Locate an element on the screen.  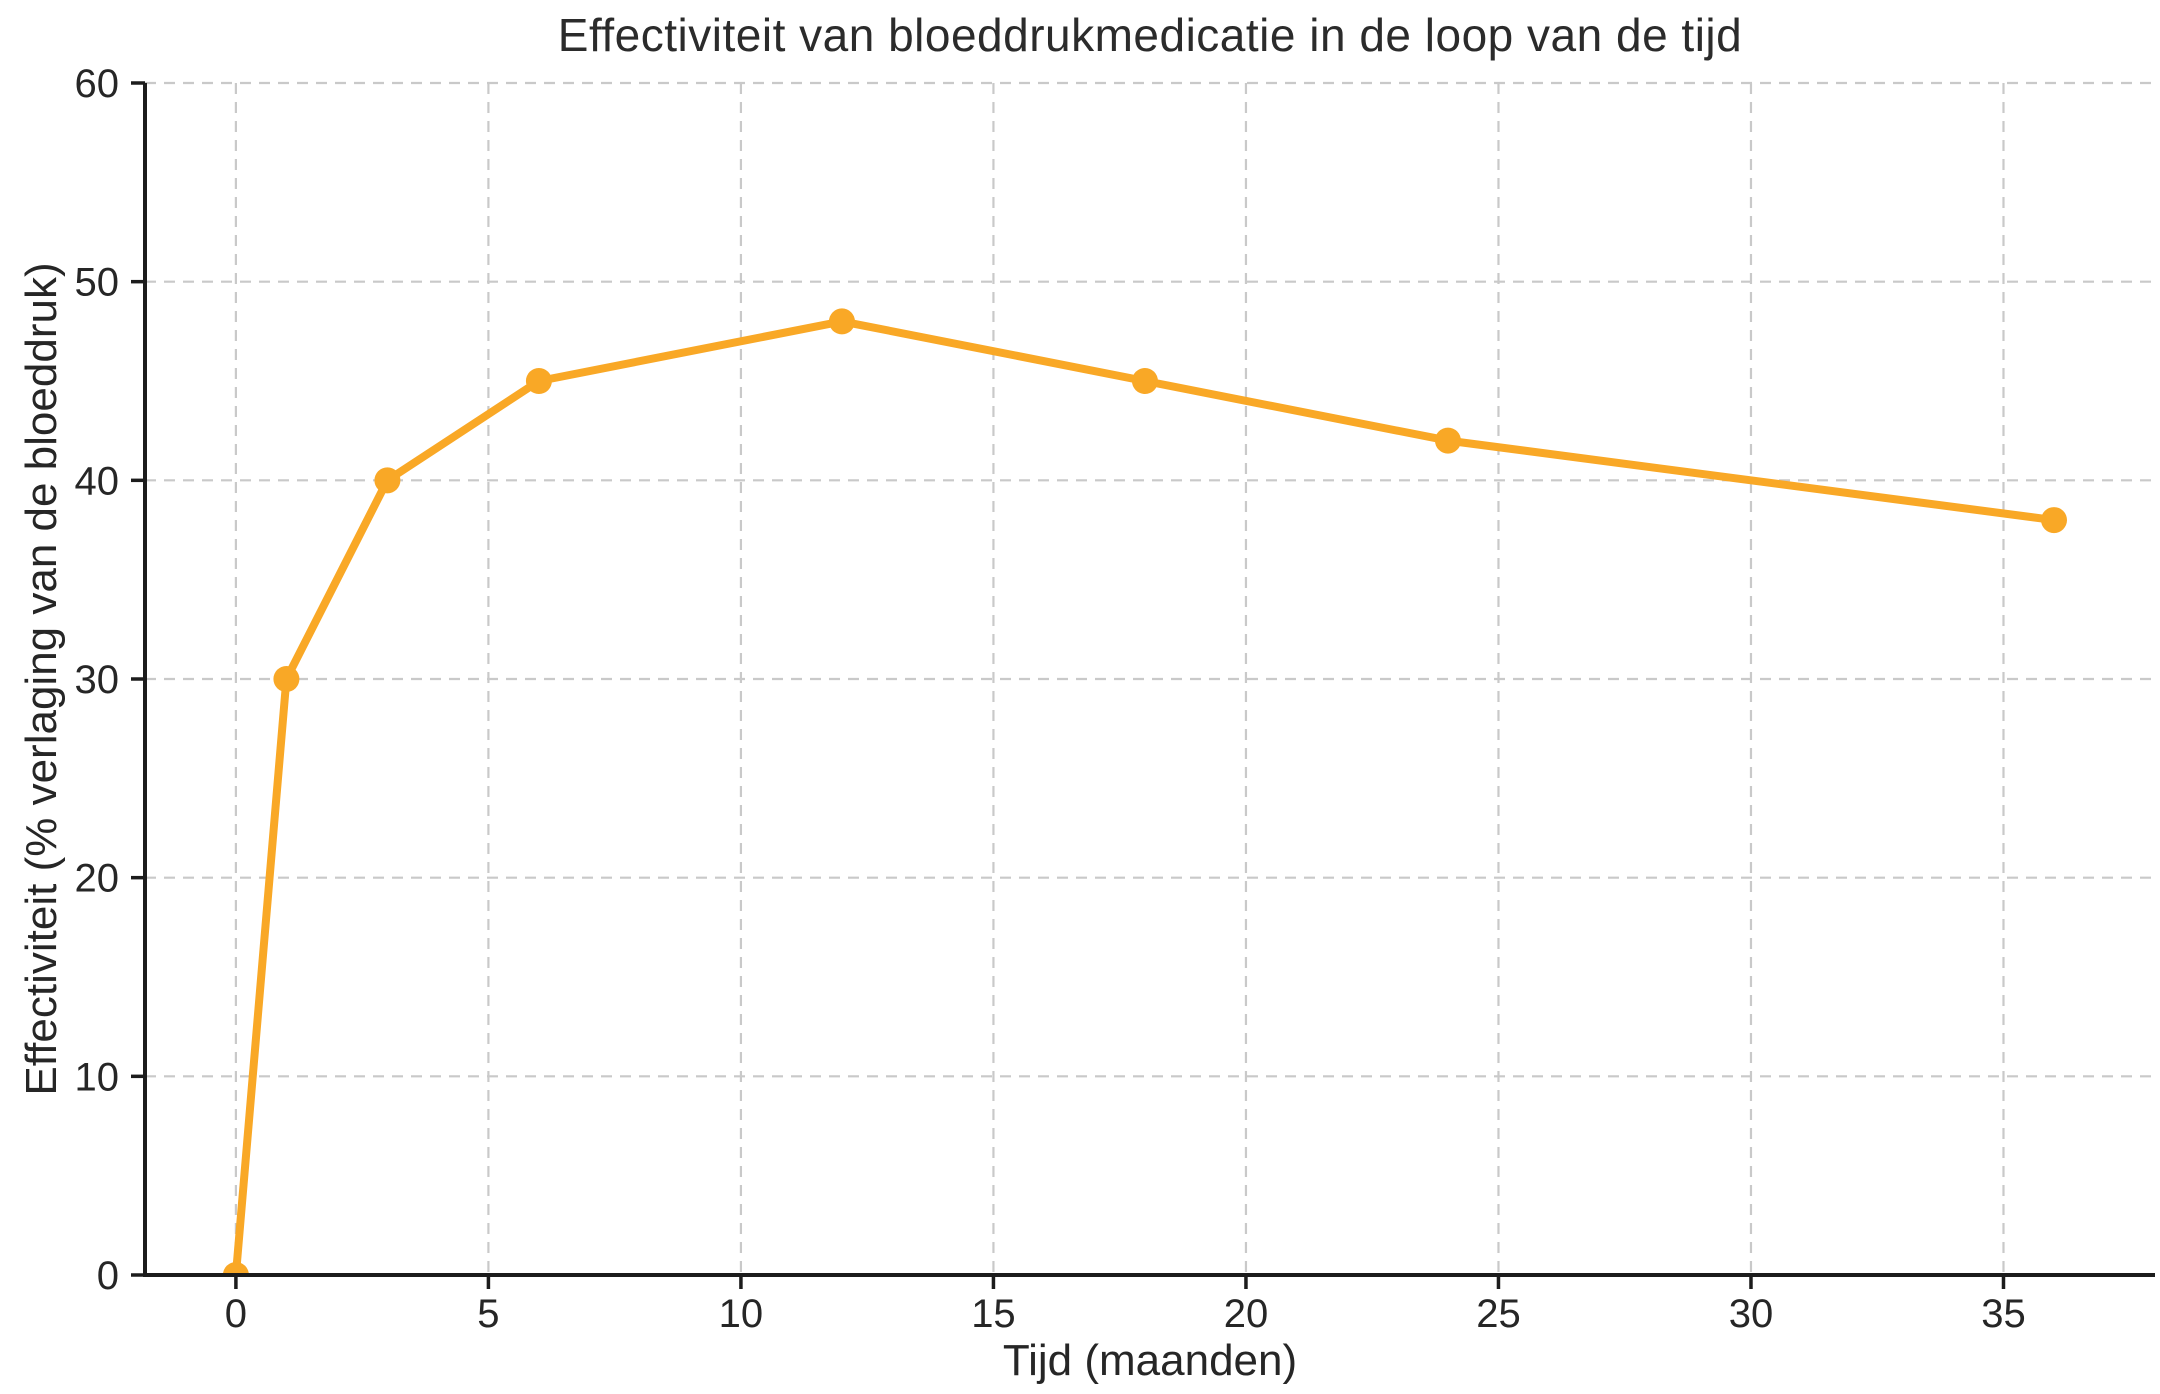
x-tick-label: 0 is located at coordinates (236, 1314).